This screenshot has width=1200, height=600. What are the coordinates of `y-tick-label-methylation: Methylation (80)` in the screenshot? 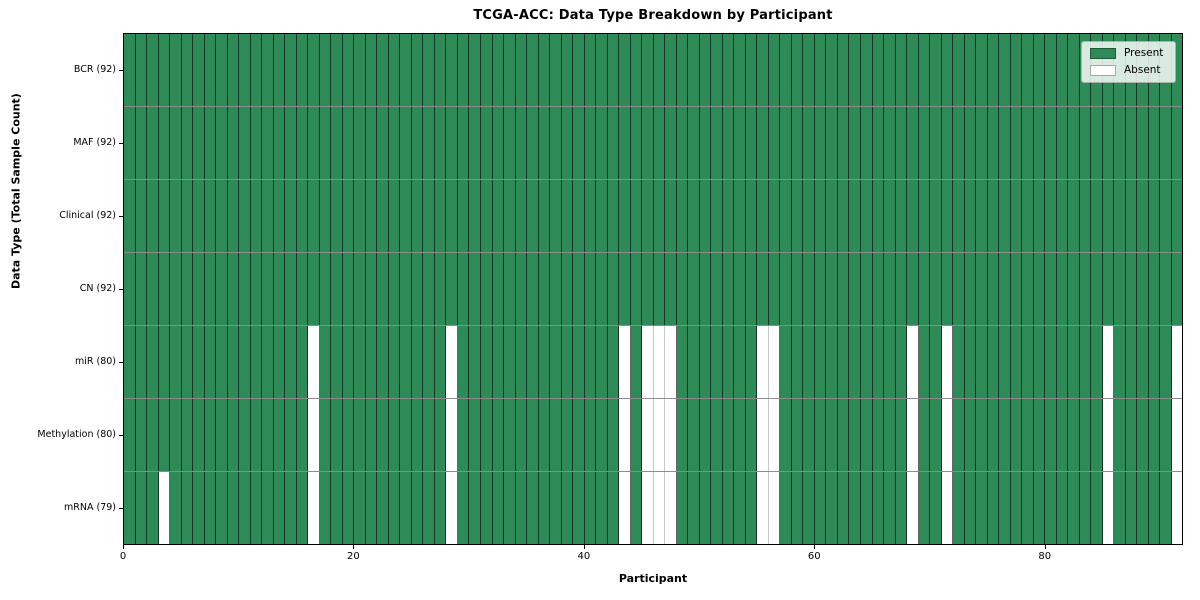 It's located at (76, 435).